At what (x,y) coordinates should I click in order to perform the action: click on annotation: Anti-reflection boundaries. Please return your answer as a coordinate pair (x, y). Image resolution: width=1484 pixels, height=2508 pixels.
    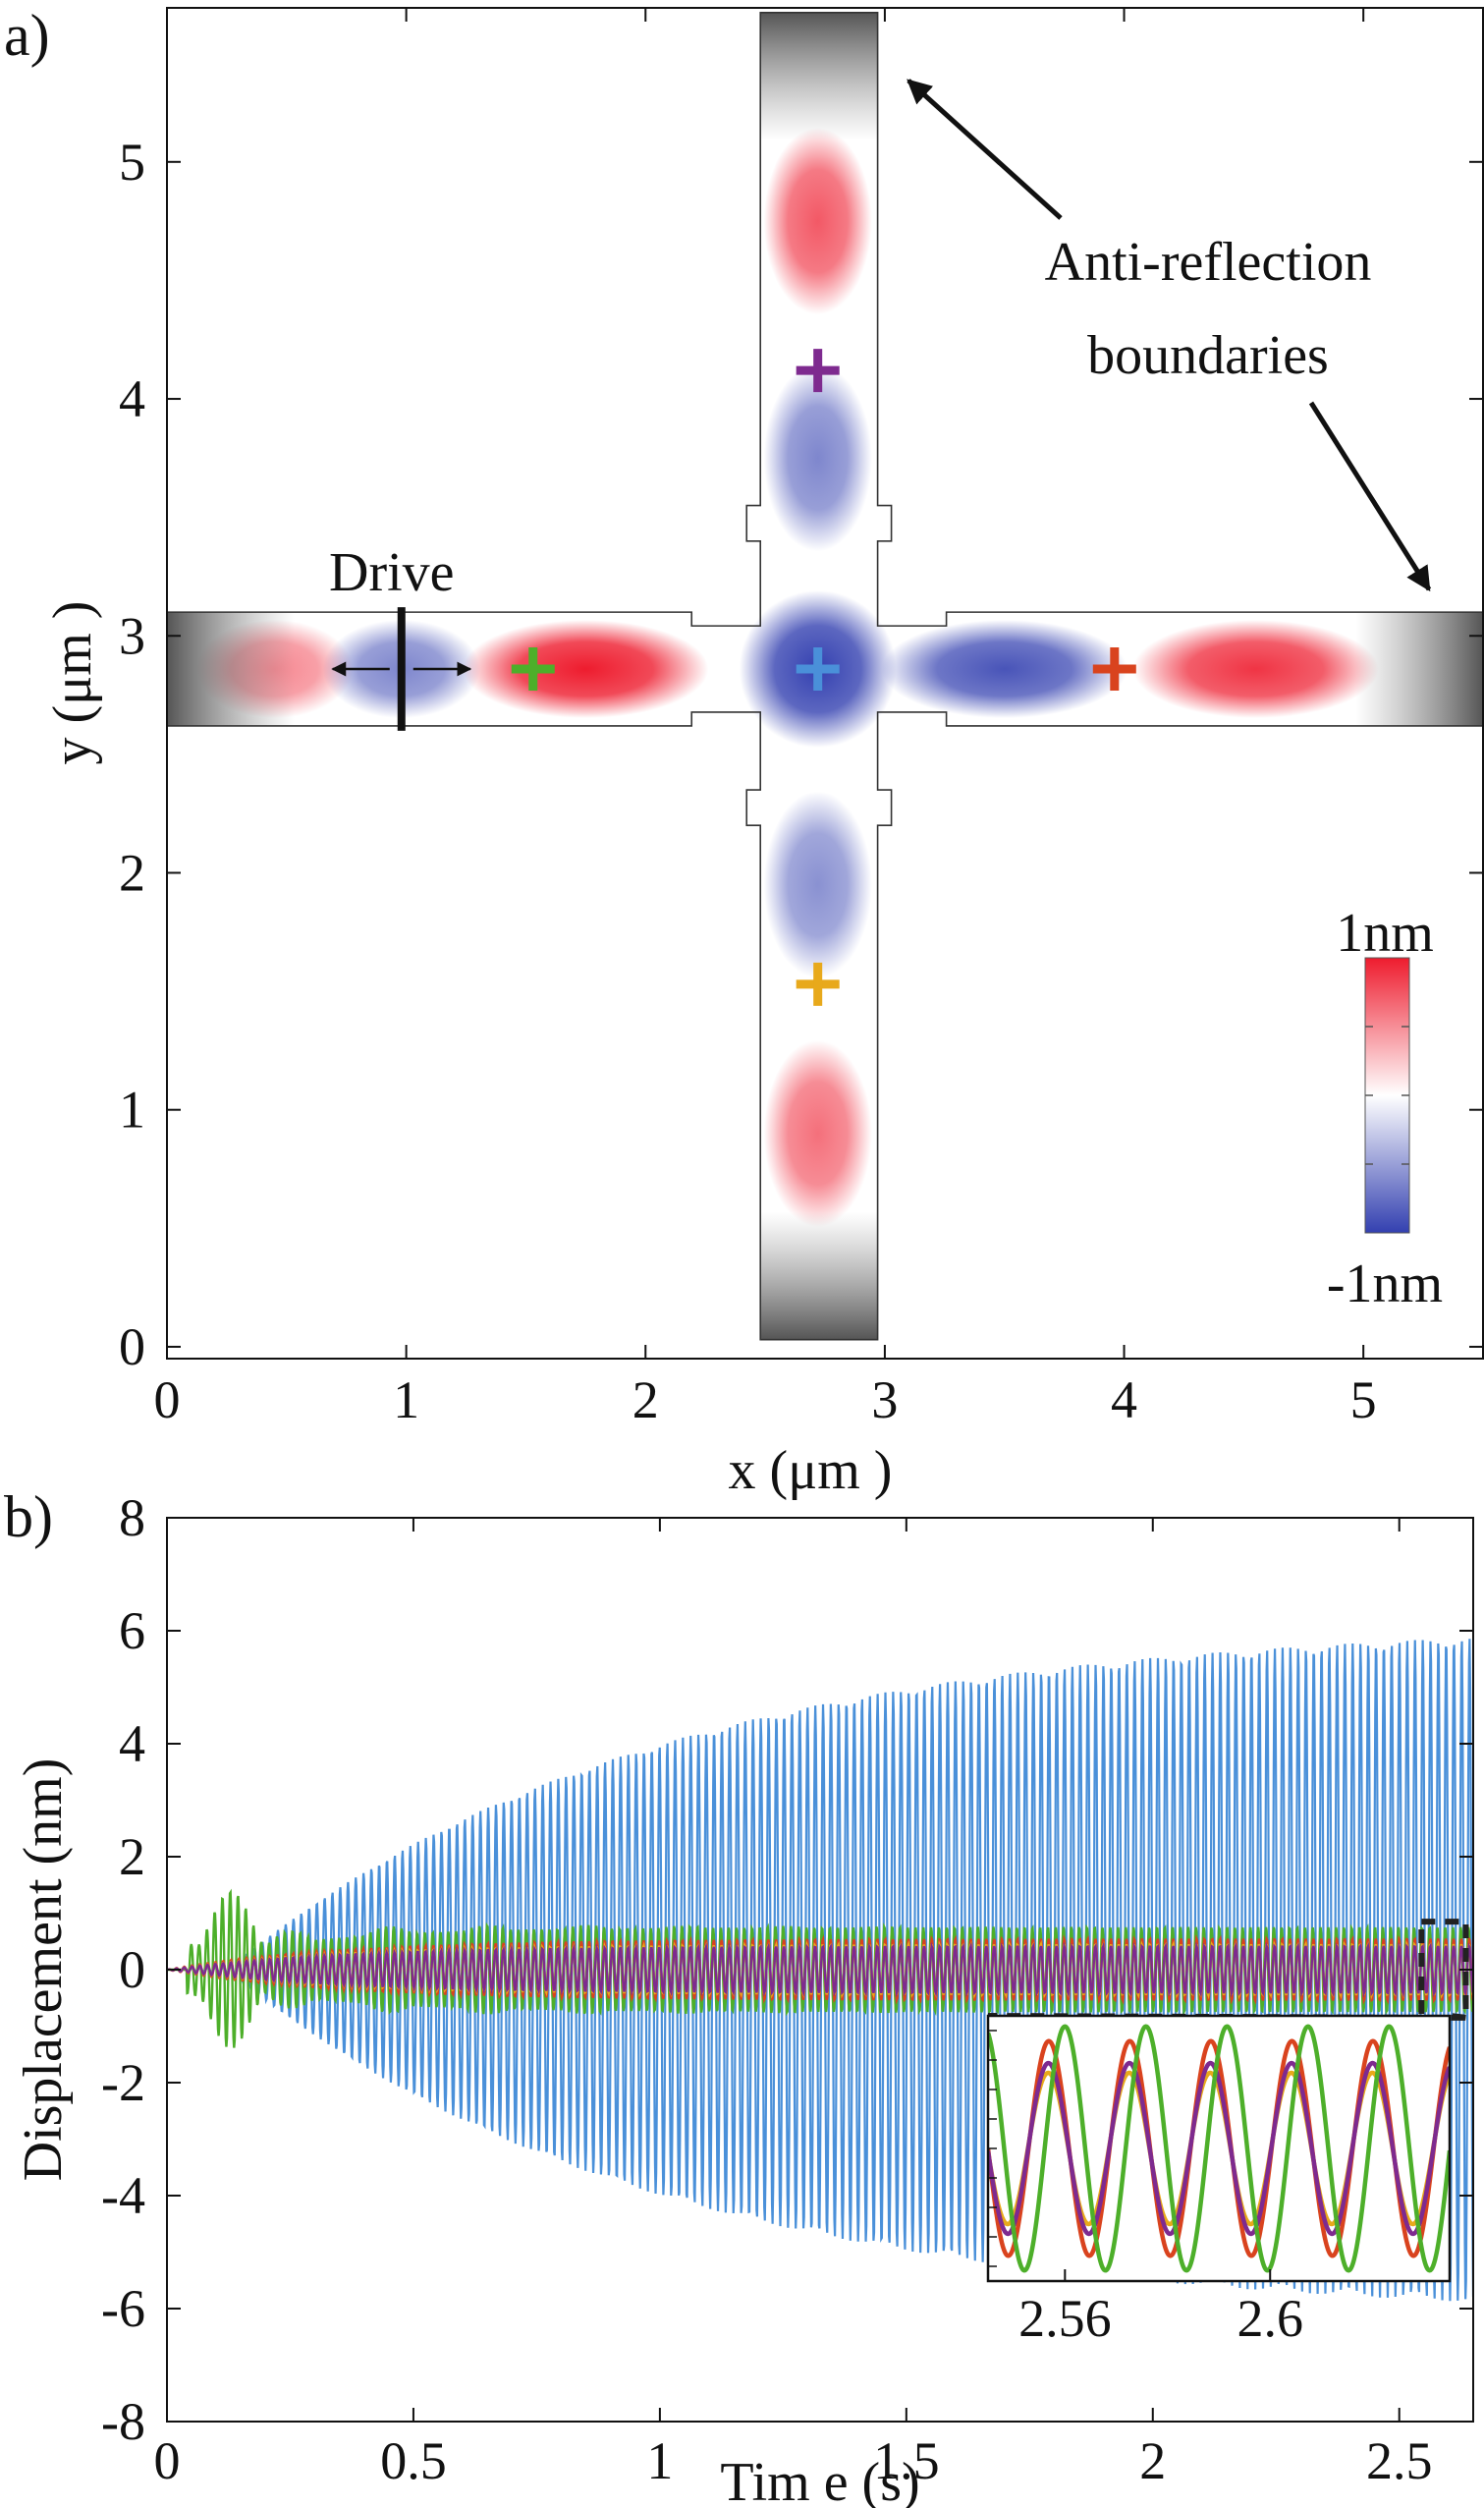
    Looking at the image, I should click on (1169, 335).